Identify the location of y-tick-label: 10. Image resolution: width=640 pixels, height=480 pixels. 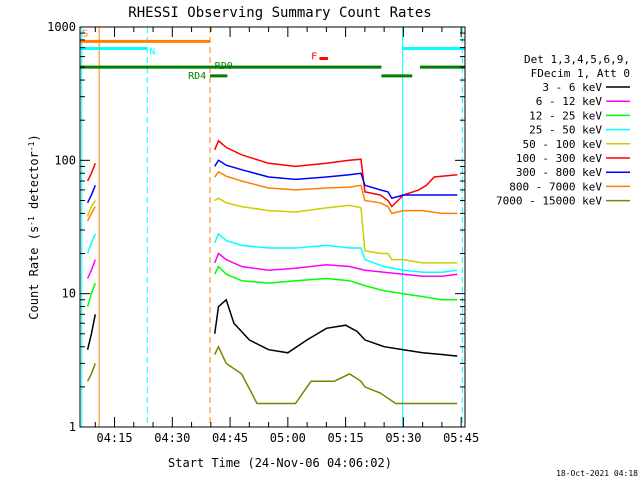
(69, 294).